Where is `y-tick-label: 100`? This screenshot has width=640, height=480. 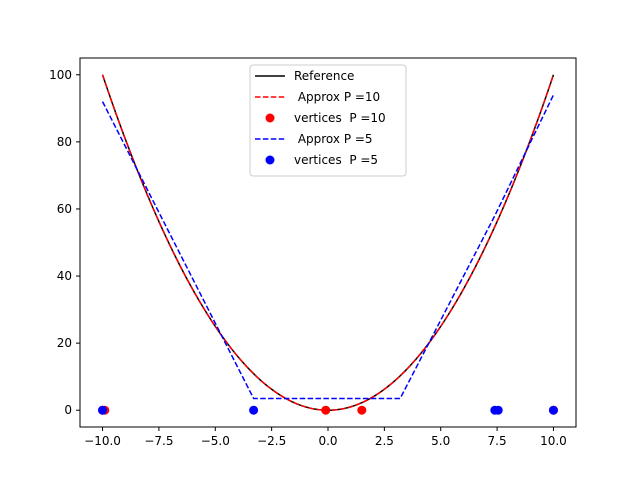
y-tick-label: 100 is located at coordinates (60, 75).